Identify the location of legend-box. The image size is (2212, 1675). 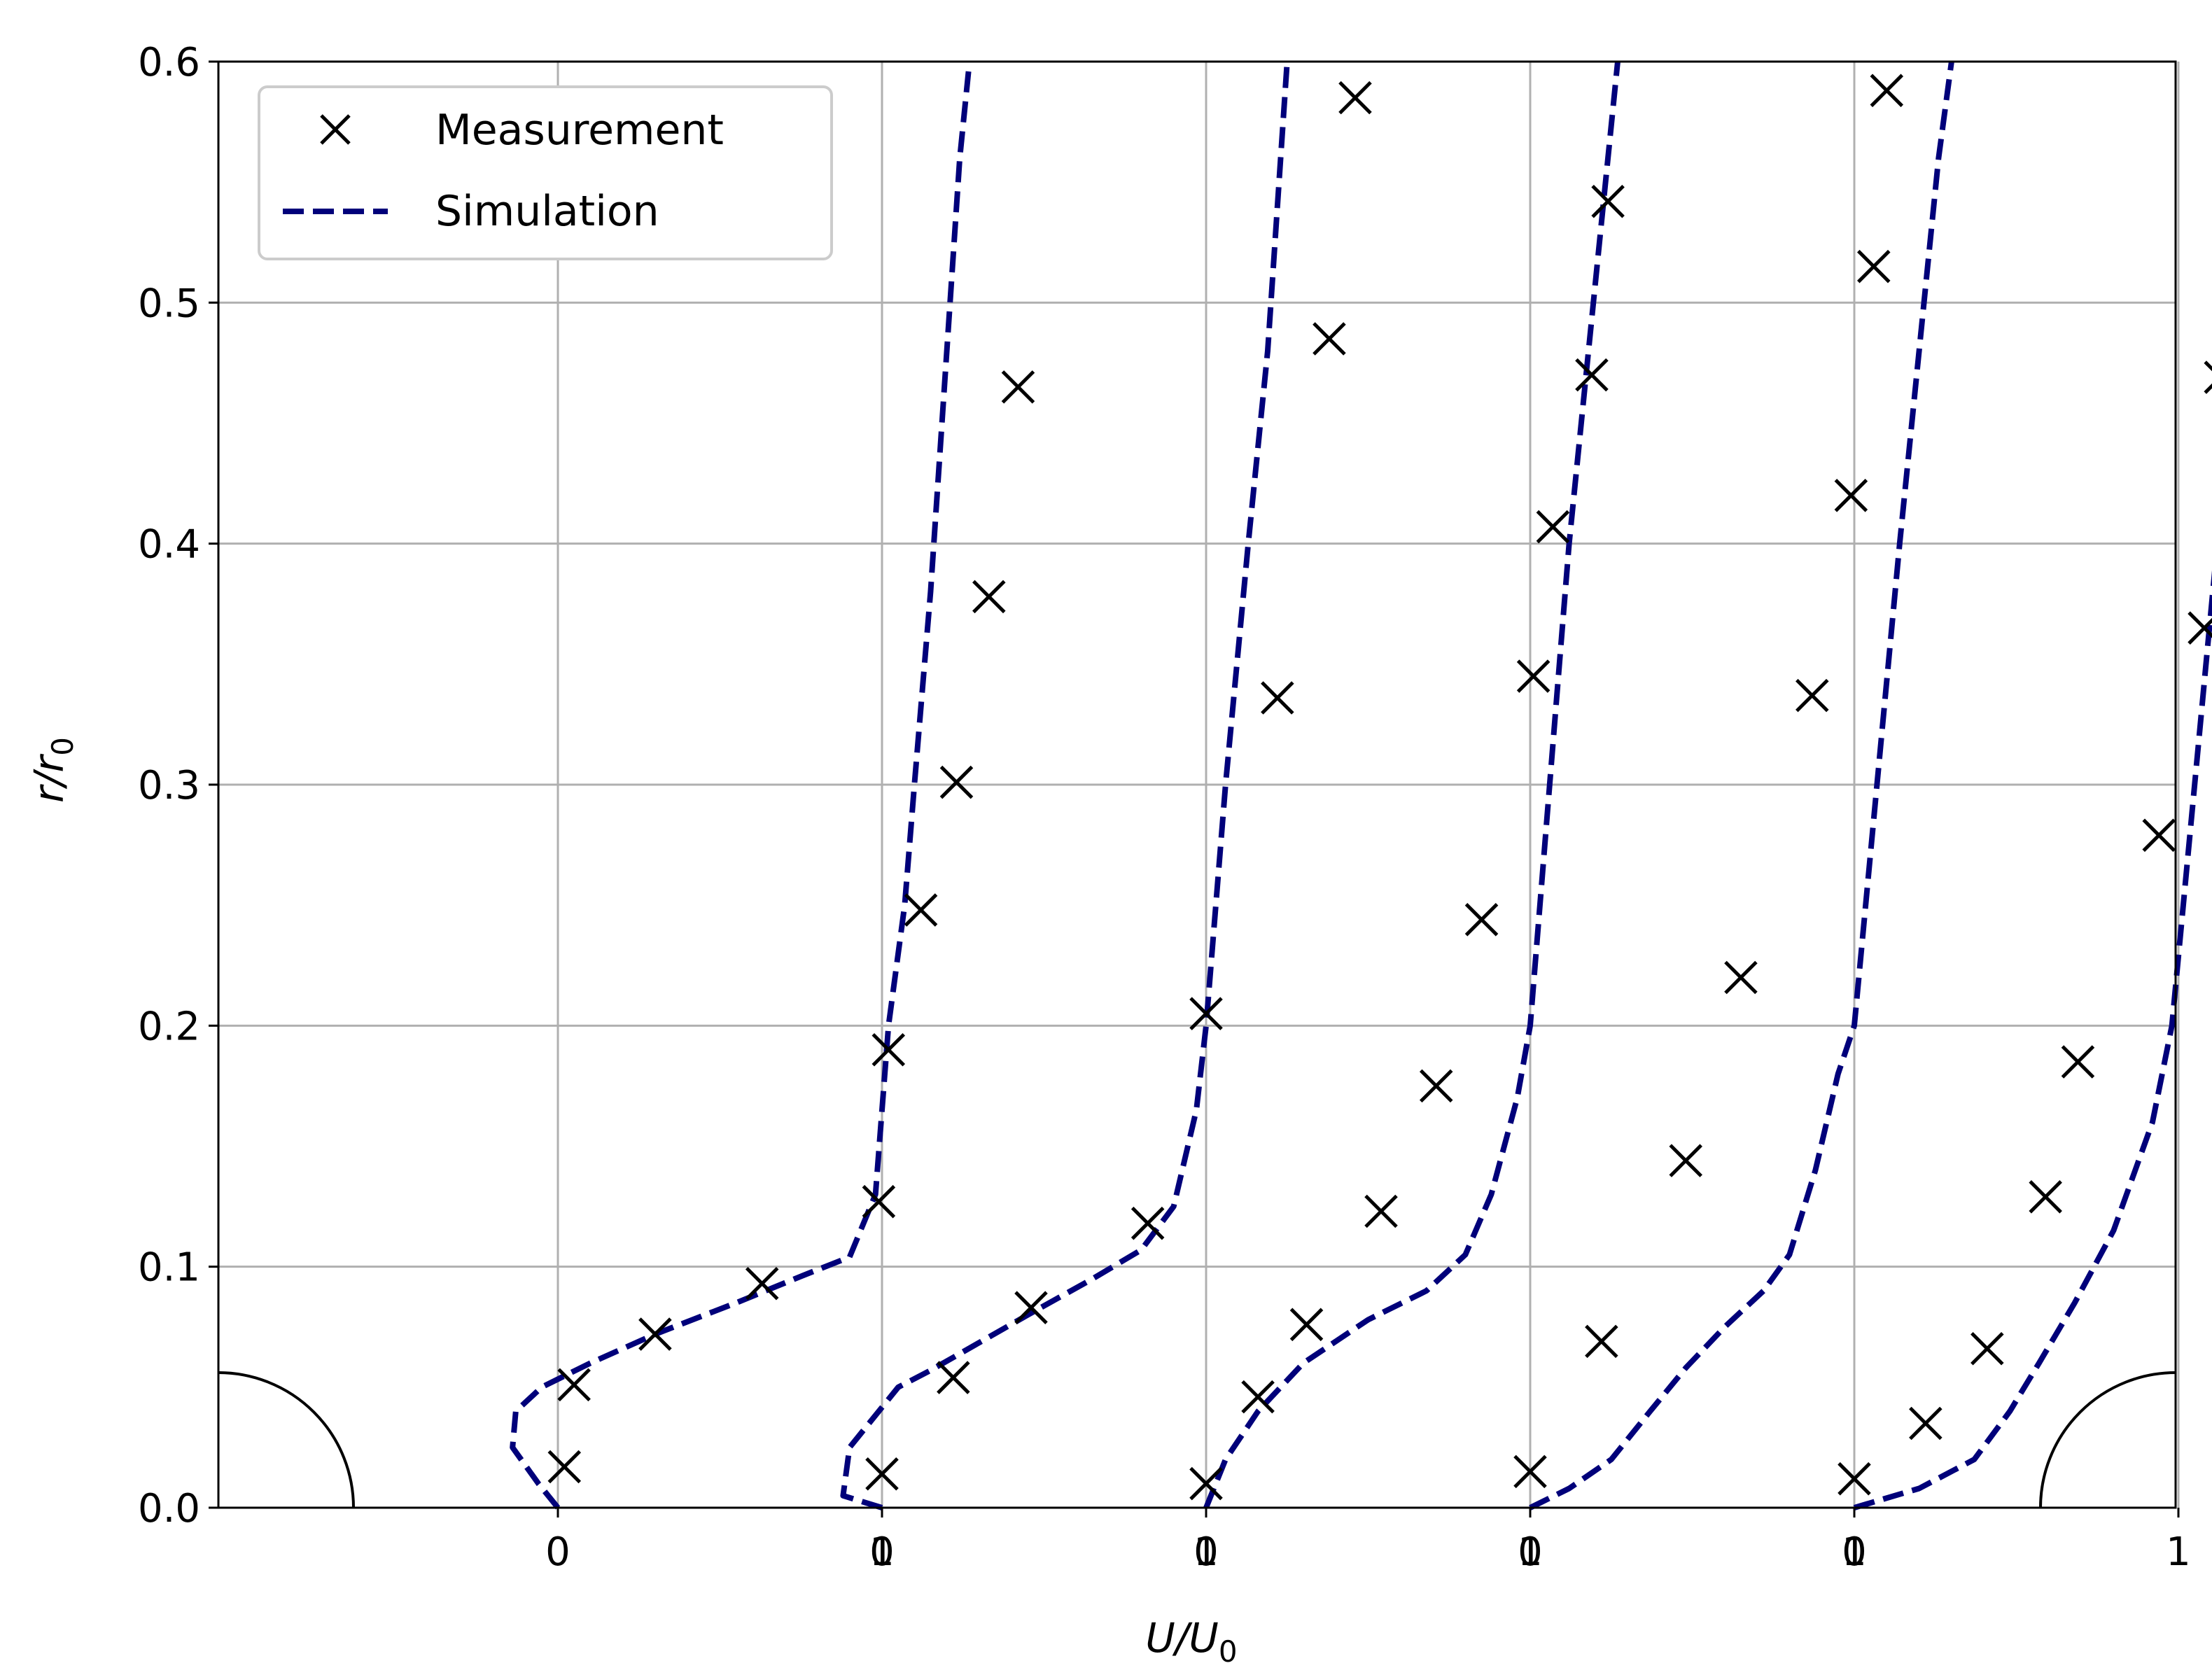
(545, 172).